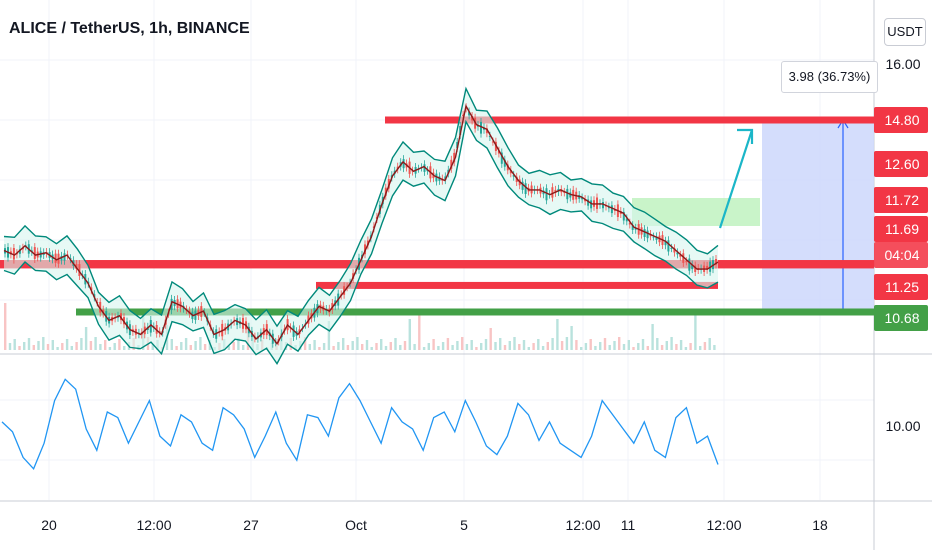 The image size is (932, 550). Describe the element at coordinates (829, 77) in the screenshot. I see `measure-label: 3.98 (36.73%)` at that location.